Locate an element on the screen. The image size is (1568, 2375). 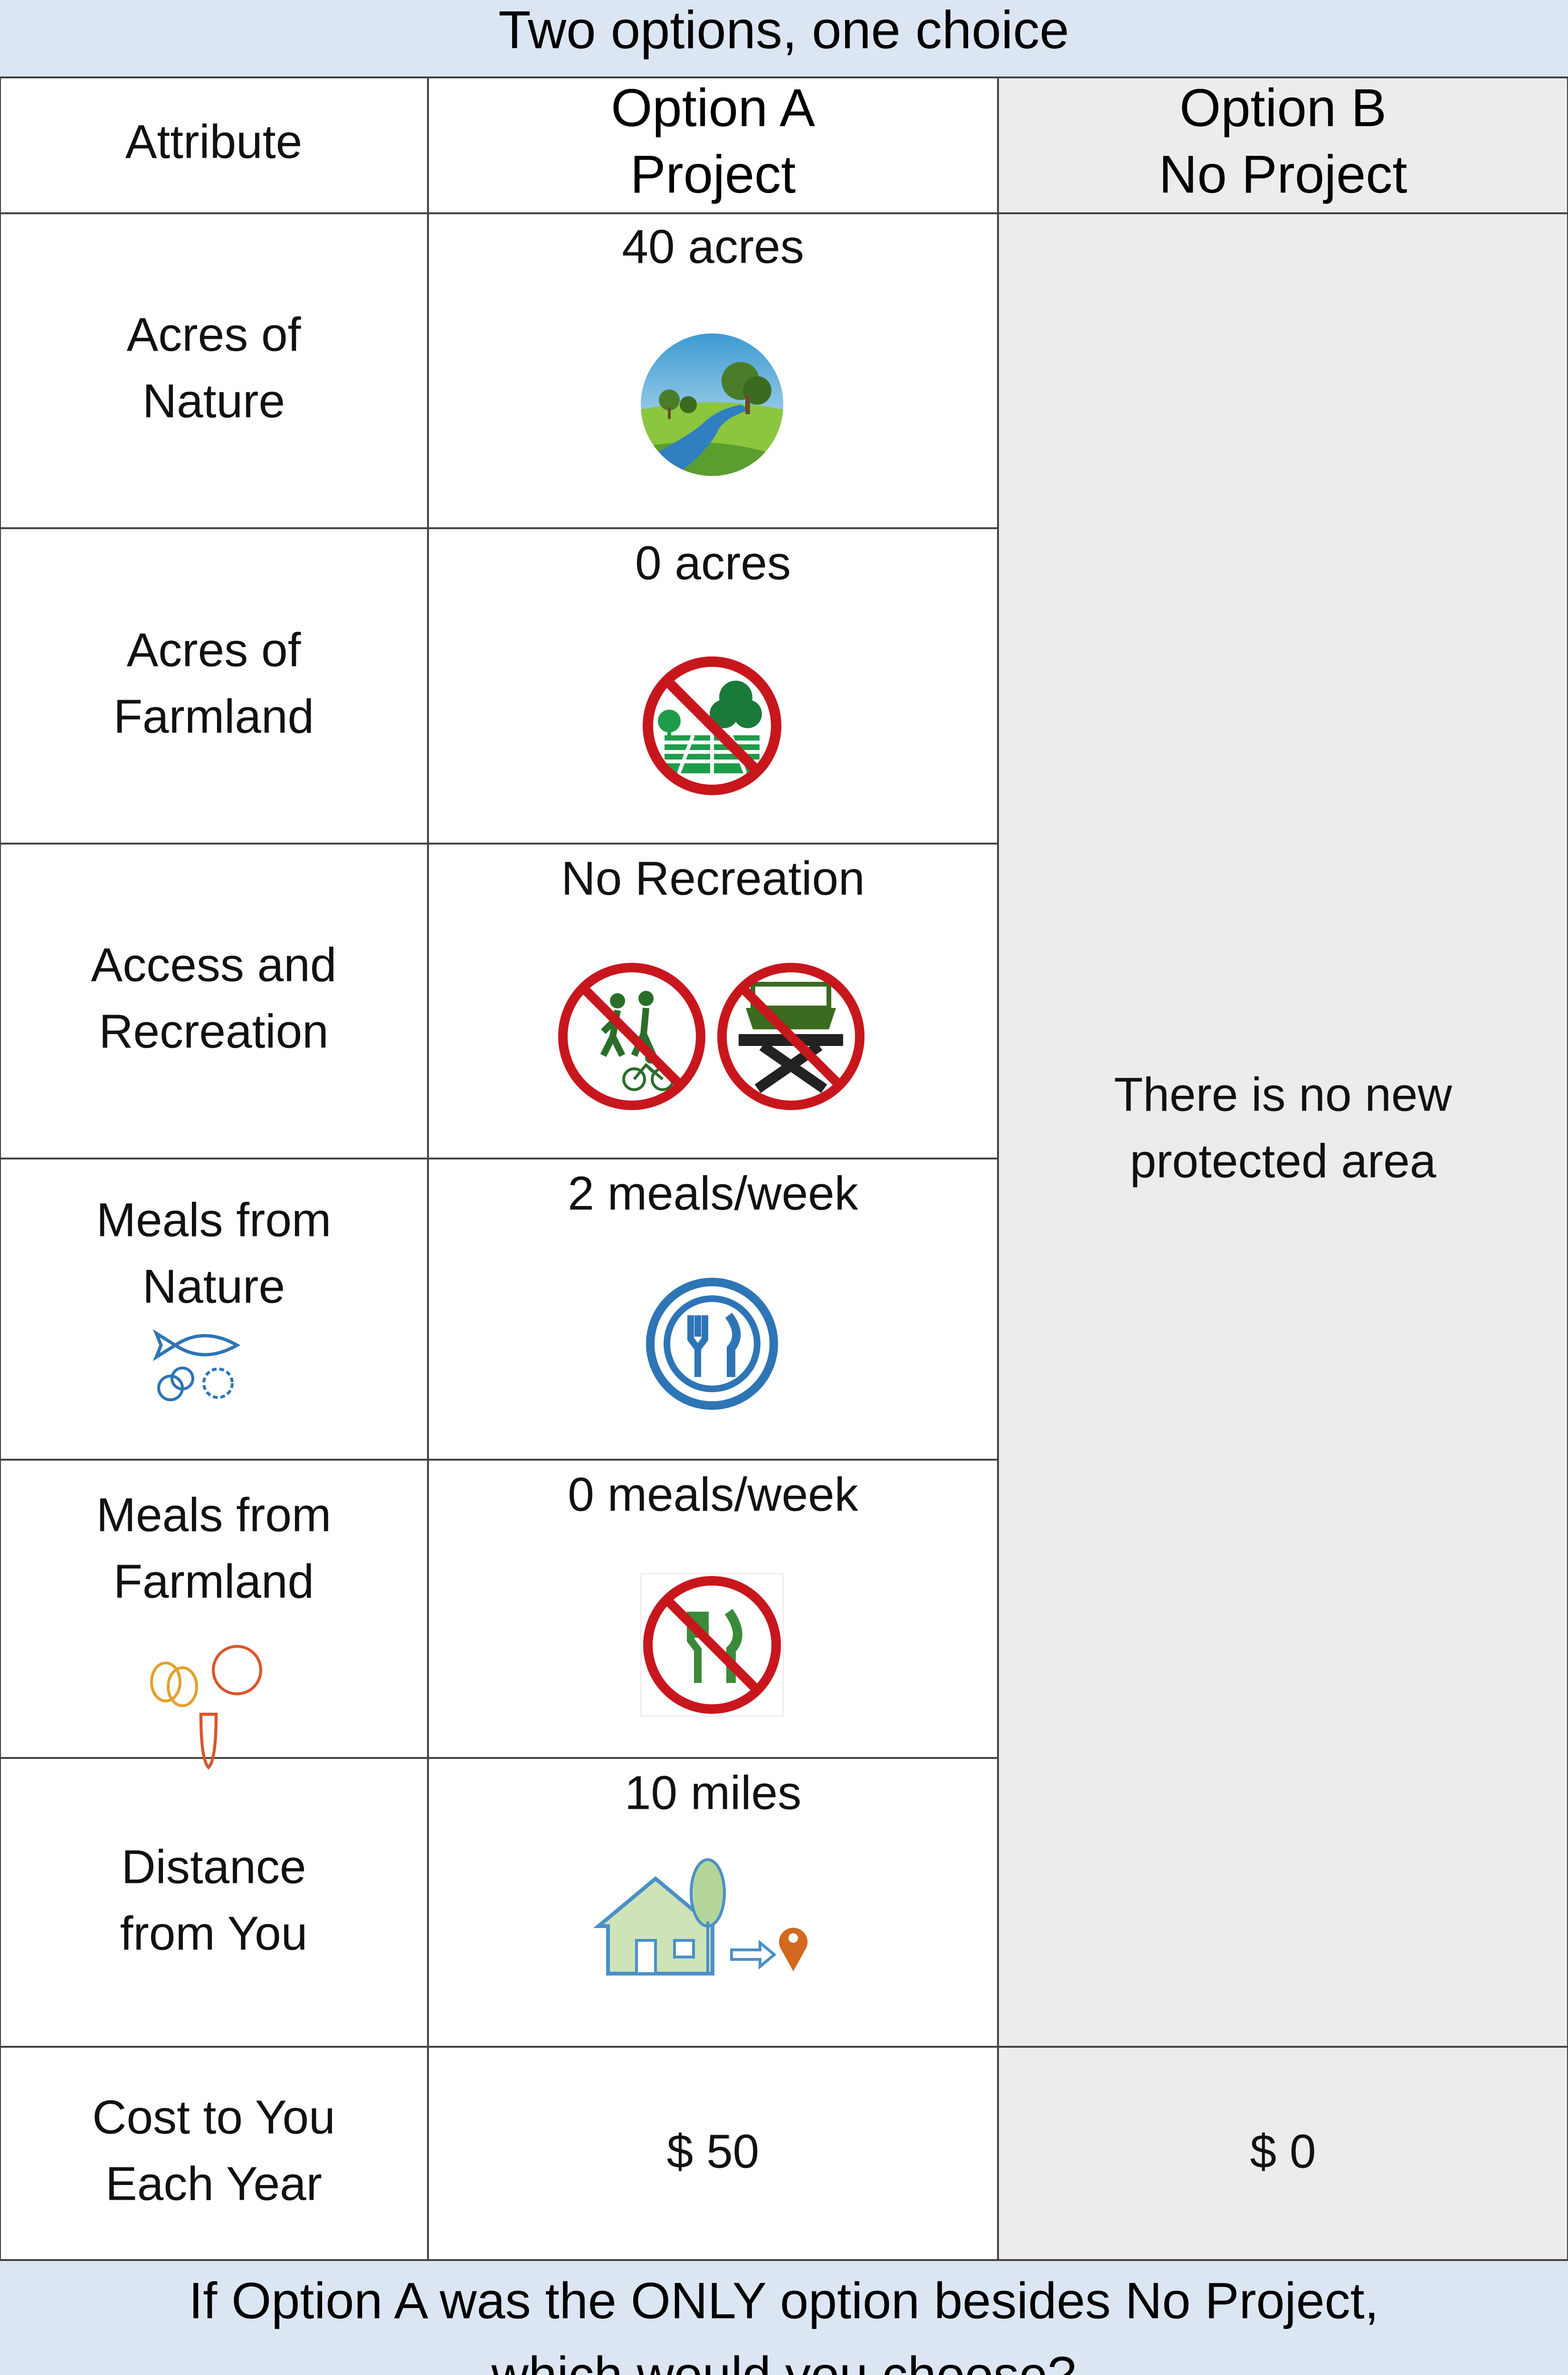
no-farmland-icon is located at coordinates (712, 725).